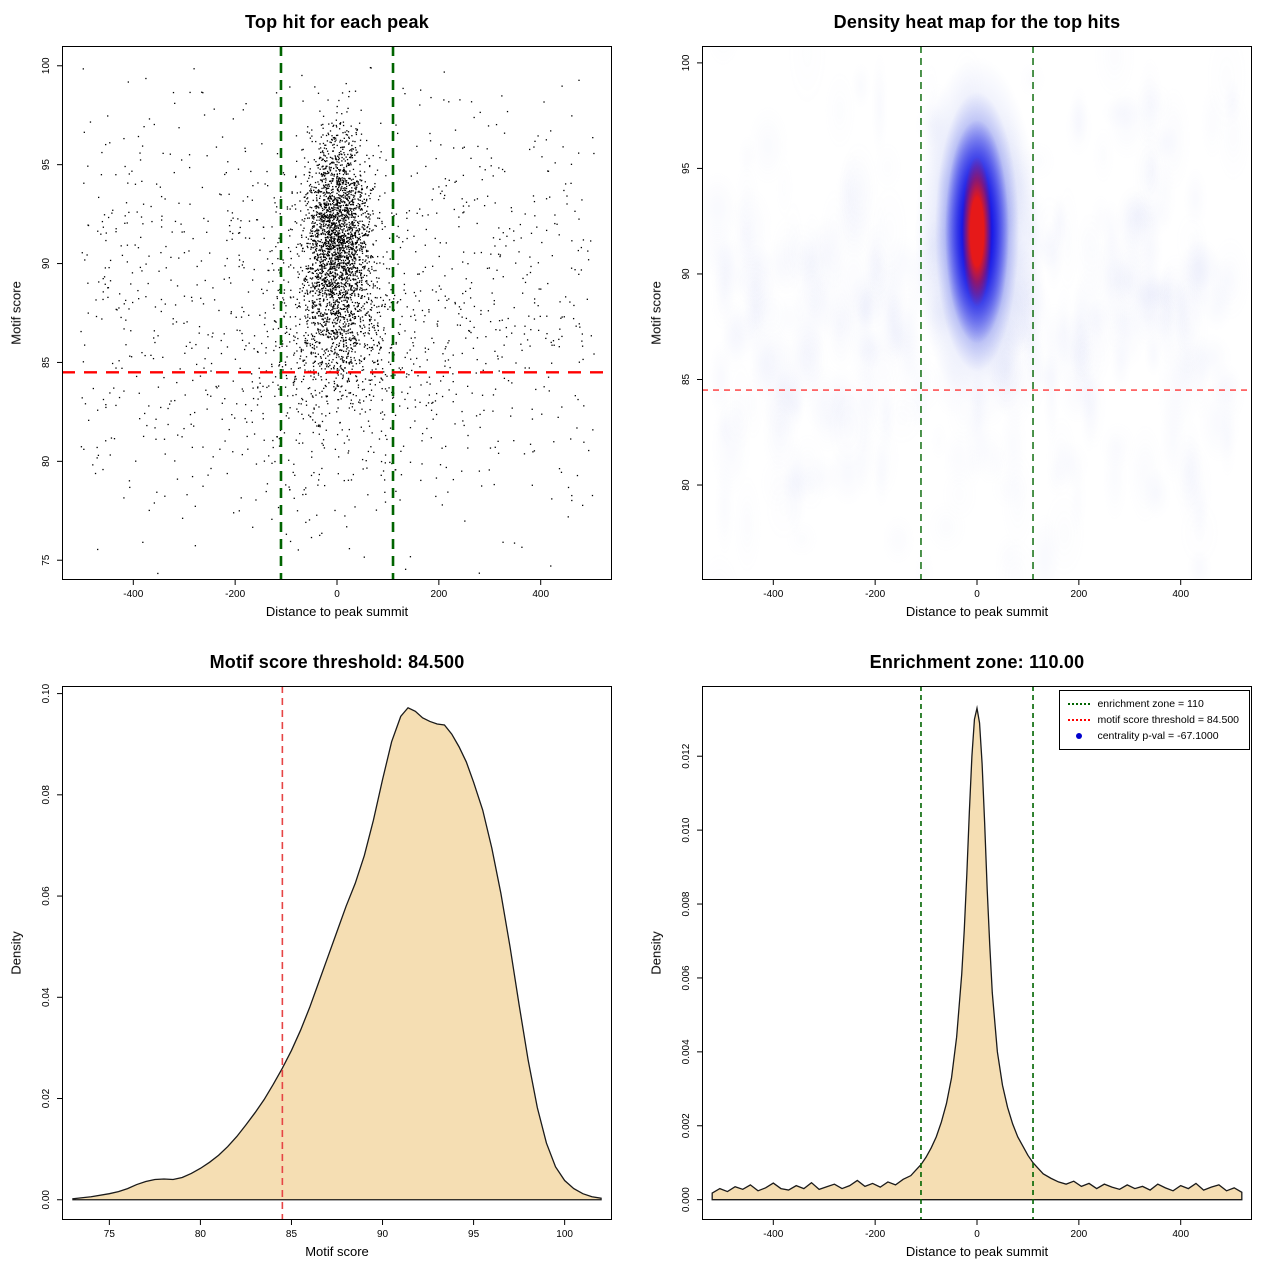 The height and width of the screenshot is (1280, 1280). I want to click on legend-label-enrichment-zone: enrichment zone = 110, so click(1150, 703).